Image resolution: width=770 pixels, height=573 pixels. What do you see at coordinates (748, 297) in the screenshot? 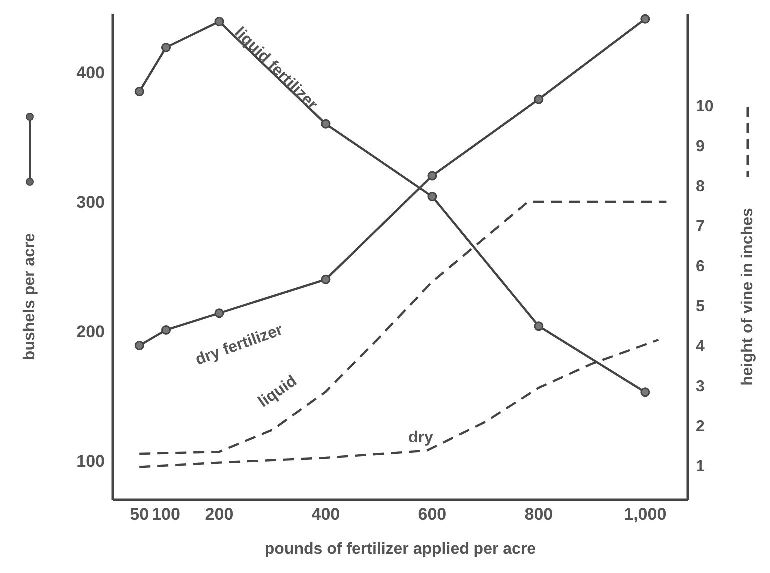
I see `y2-axis-title: height of vine in inches` at bounding box center [748, 297].